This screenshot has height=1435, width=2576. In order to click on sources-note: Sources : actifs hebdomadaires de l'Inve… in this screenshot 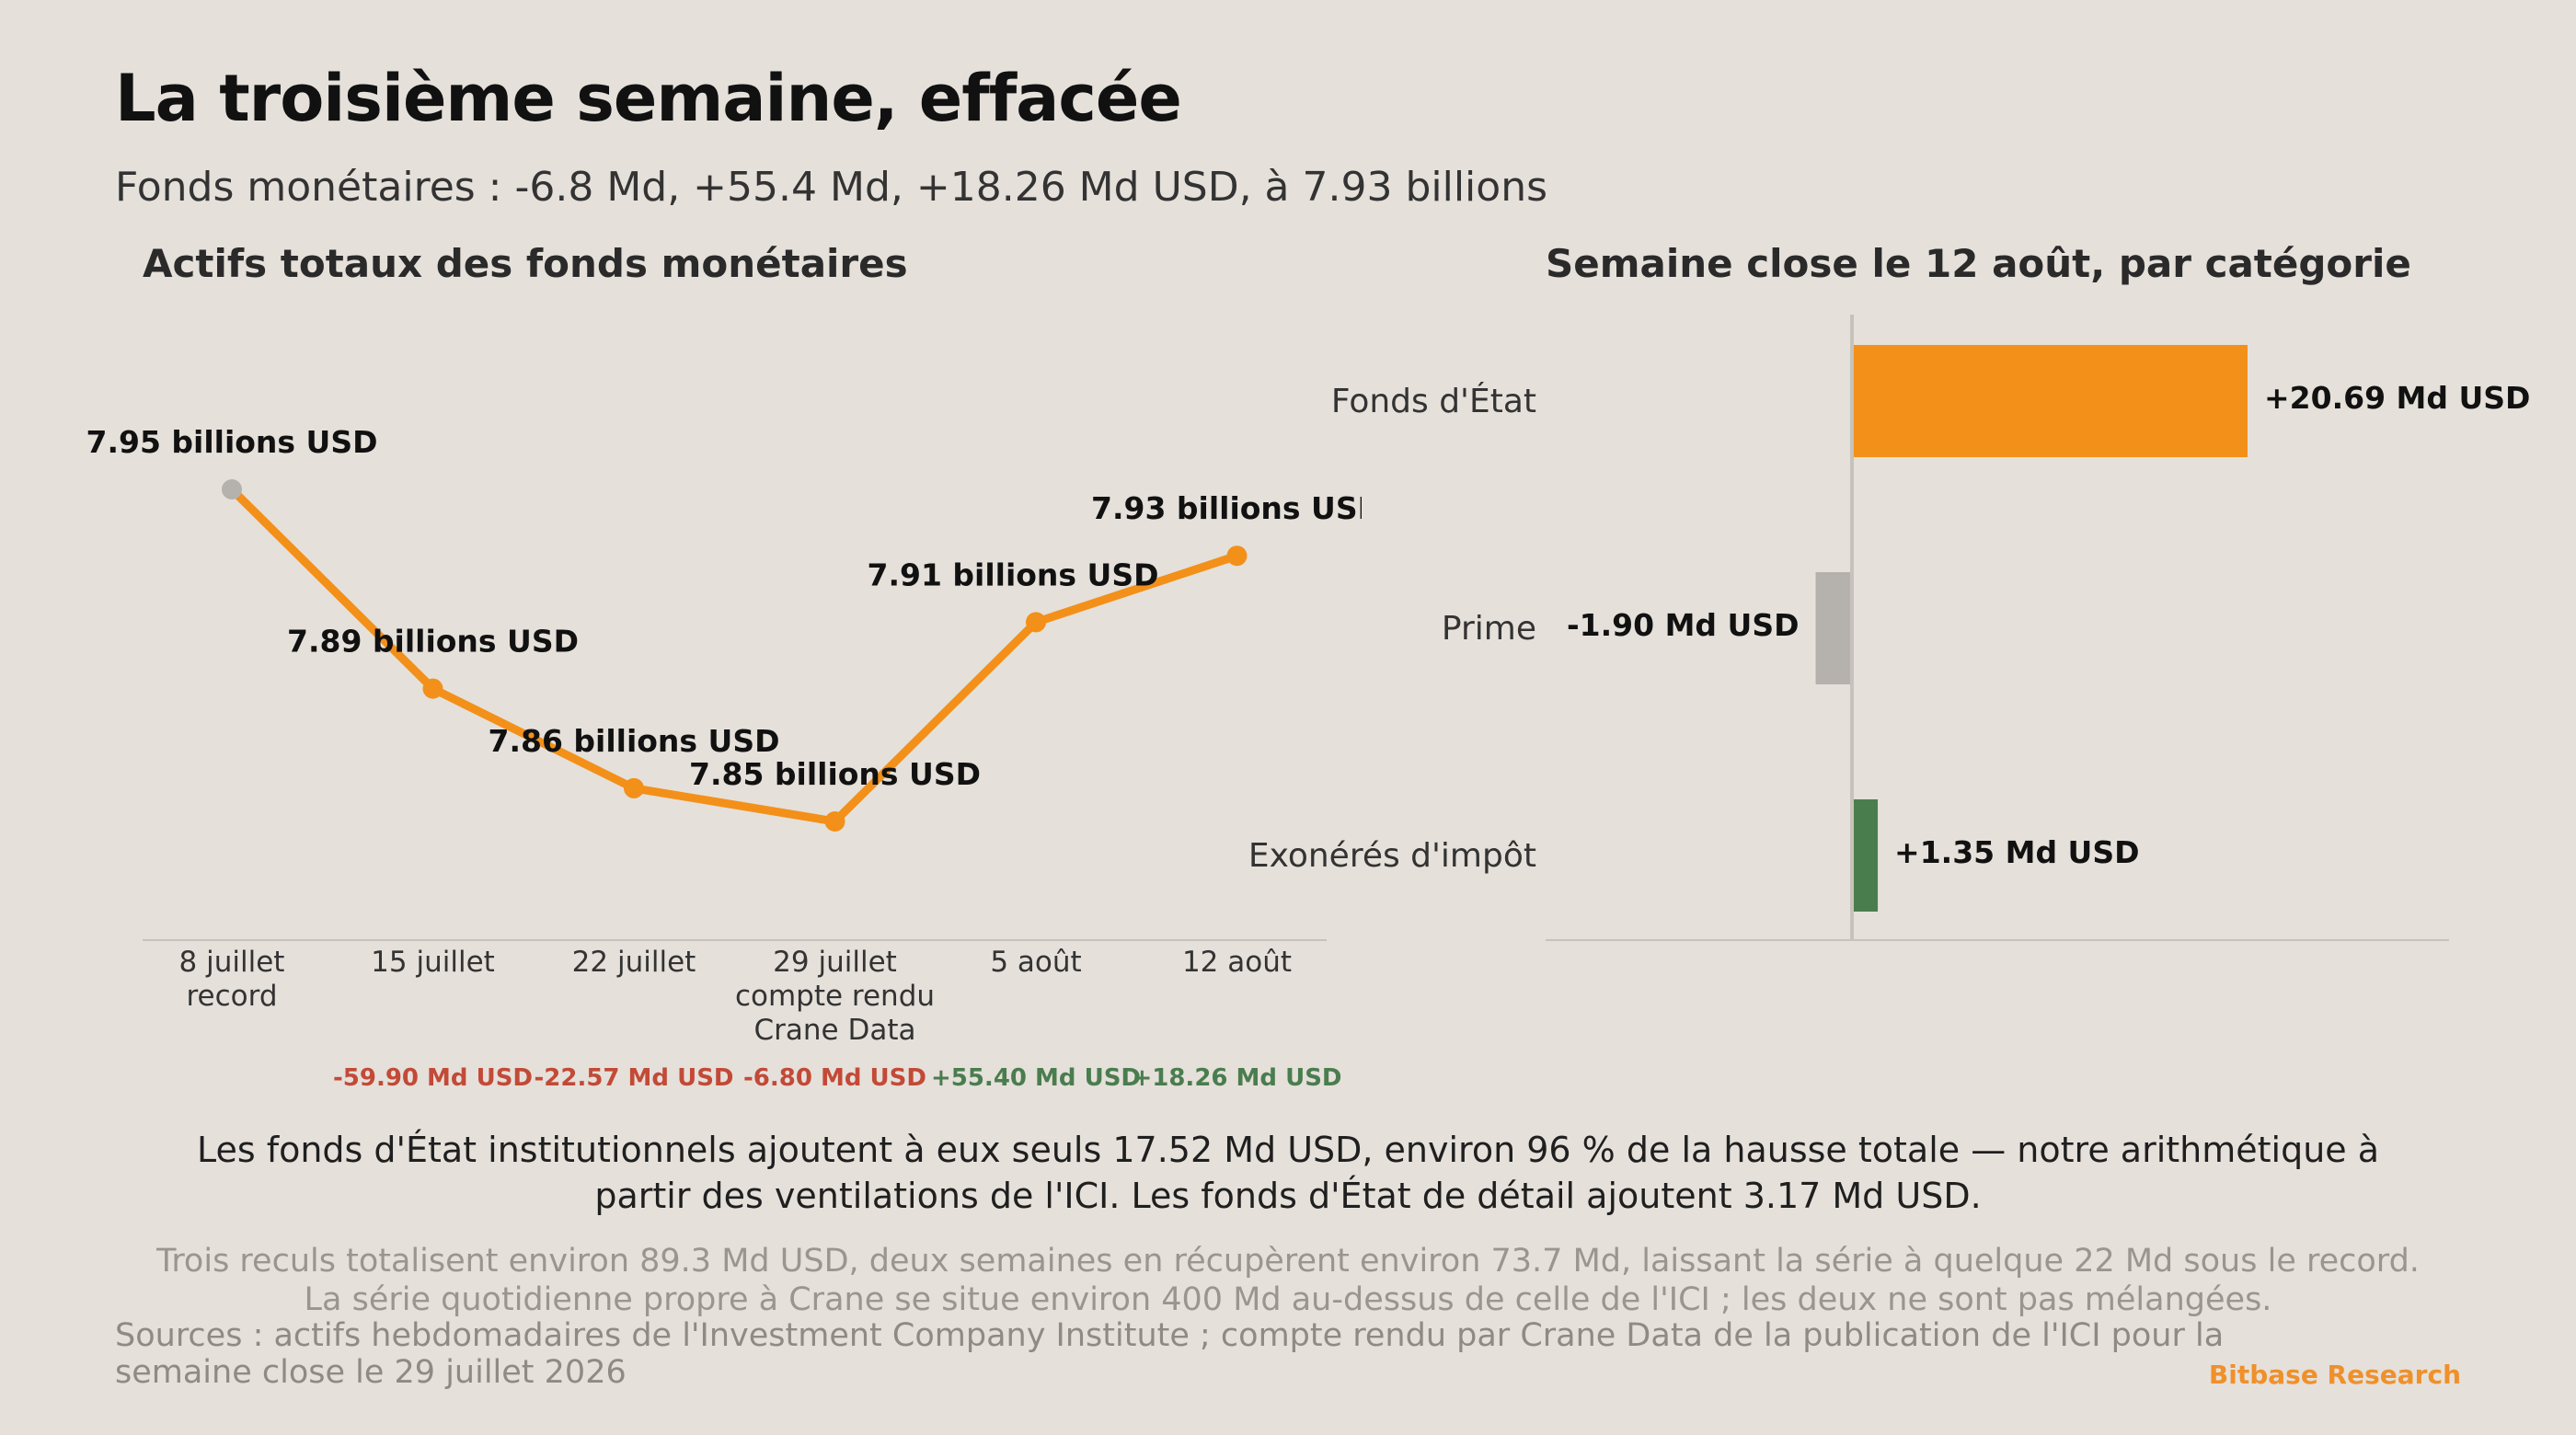, I will do `click(1170, 1354)`.